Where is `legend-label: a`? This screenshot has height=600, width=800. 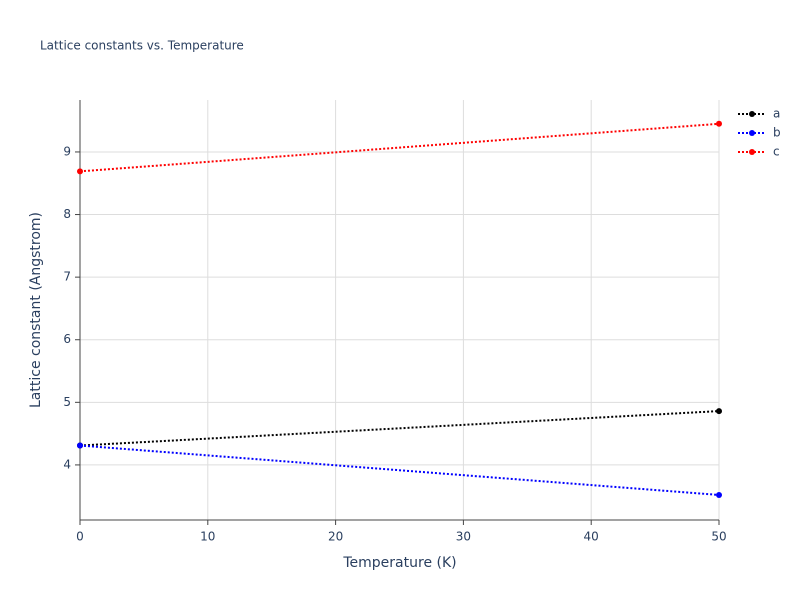 legend-label: a is located at coordinates (776, 114).